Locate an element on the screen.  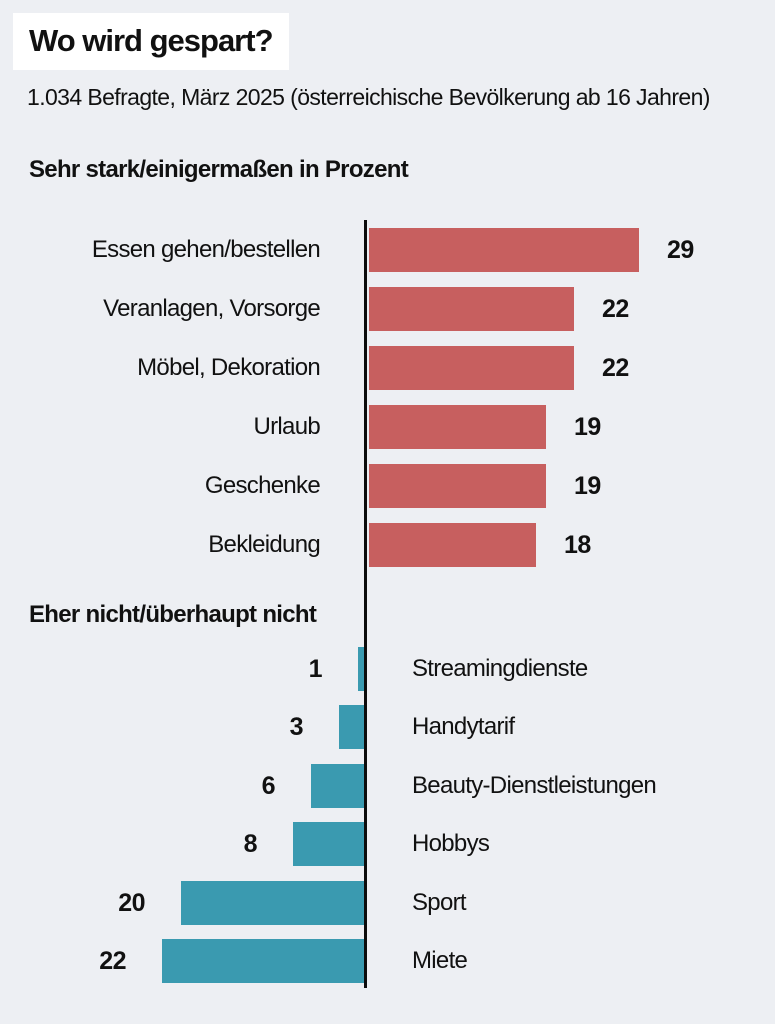
bar-row: 1 Streamingdienste is located at coordinates (387, 669).